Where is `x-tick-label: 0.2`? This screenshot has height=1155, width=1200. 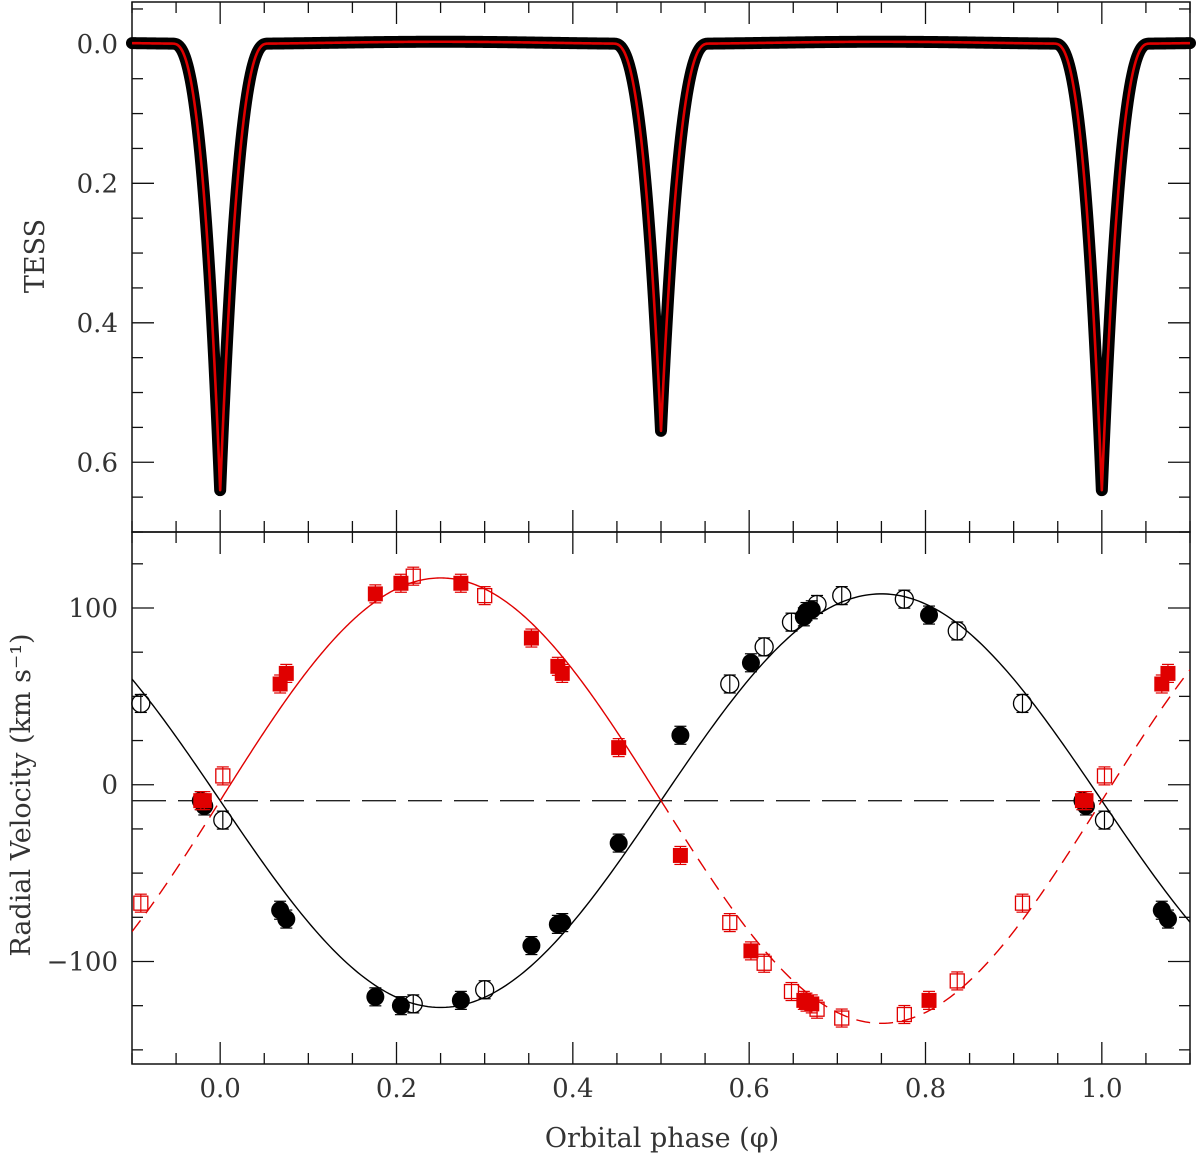 x-tick-label: 0.2 is located at coordinates (396, 1089).